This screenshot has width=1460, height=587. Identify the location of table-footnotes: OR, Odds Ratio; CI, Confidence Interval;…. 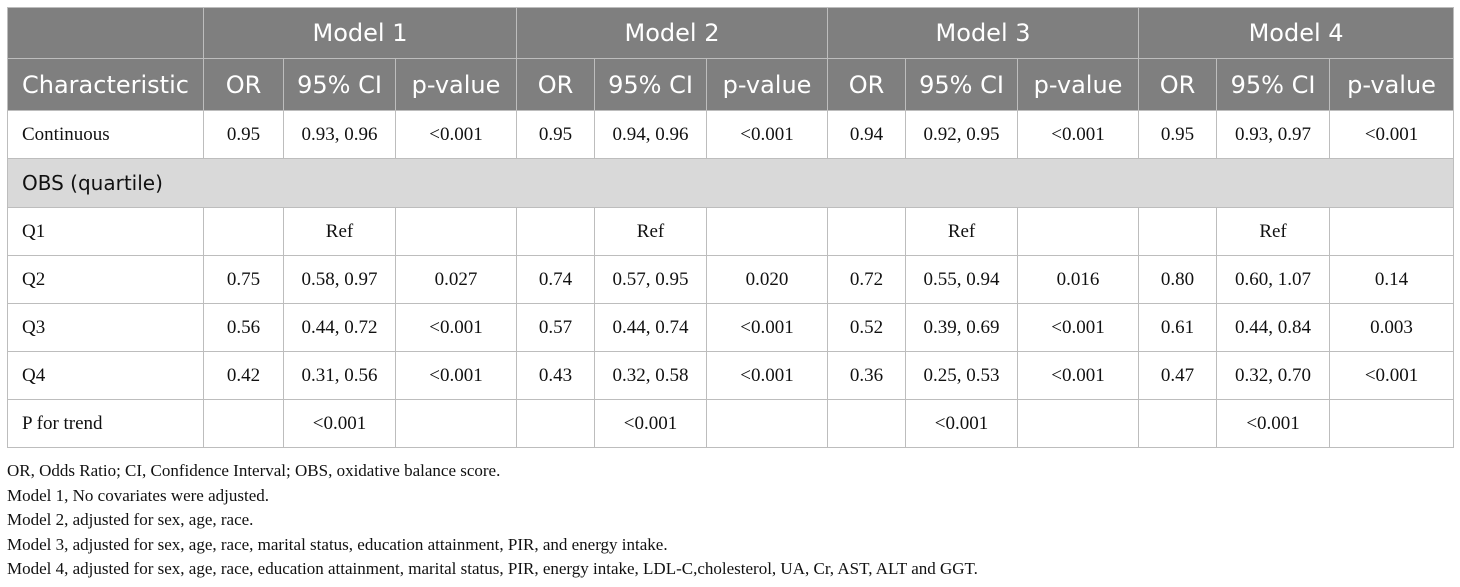
(492, 520).